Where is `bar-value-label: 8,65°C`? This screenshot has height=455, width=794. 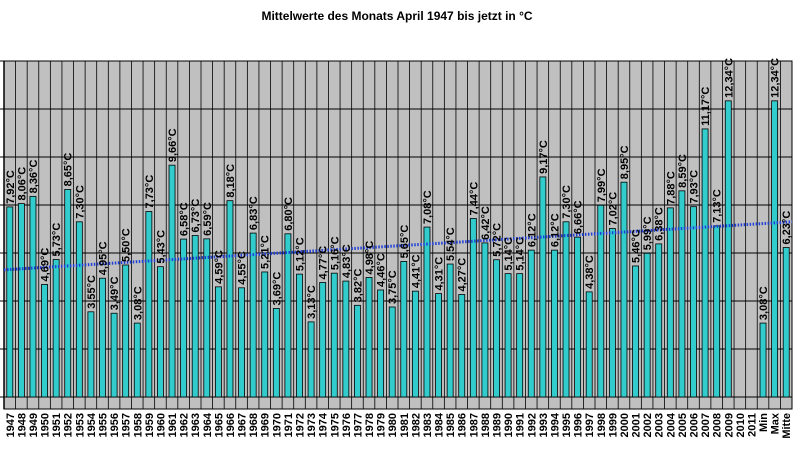 bar-value-label: 8,65°C is located at coordinates (69, 170).